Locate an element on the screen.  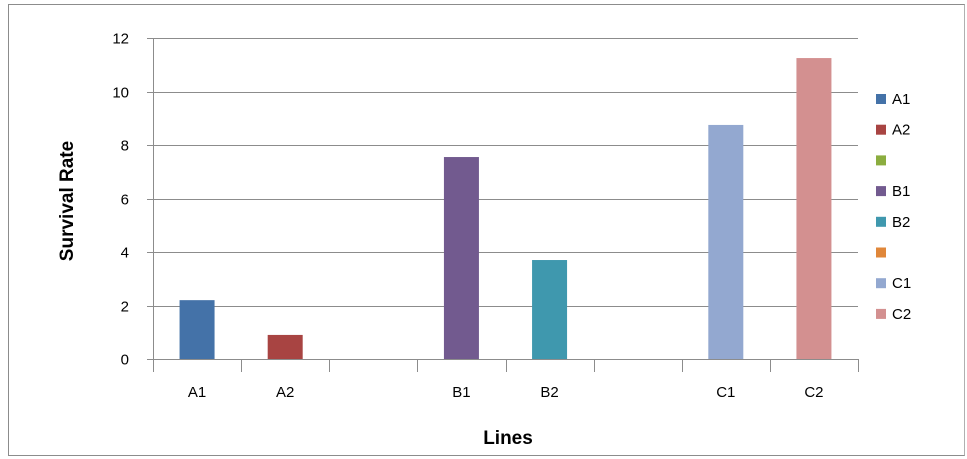
x-tick-label: C2 is located at coordinates (813, 392).